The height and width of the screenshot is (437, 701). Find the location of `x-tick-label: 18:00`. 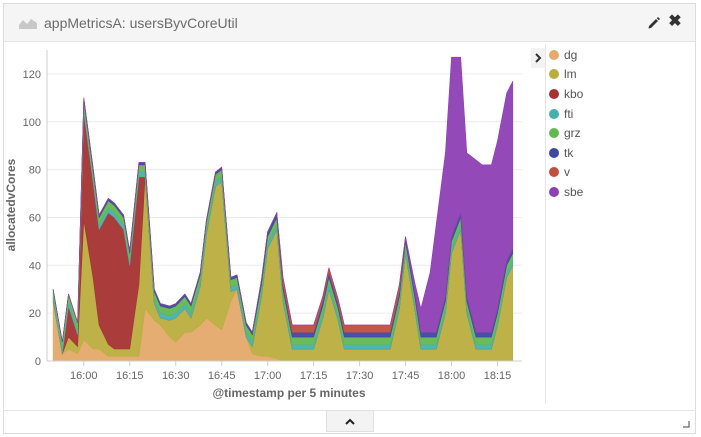

x-tick-label: 18:00 is located at coordinates (452, 376).